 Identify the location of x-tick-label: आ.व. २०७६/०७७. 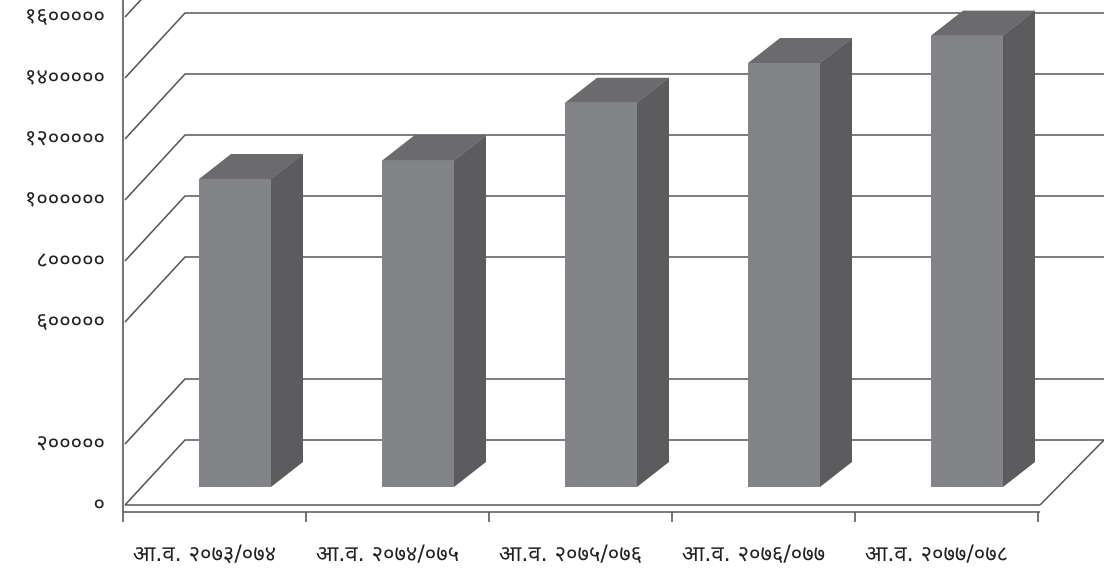
(753, 554).